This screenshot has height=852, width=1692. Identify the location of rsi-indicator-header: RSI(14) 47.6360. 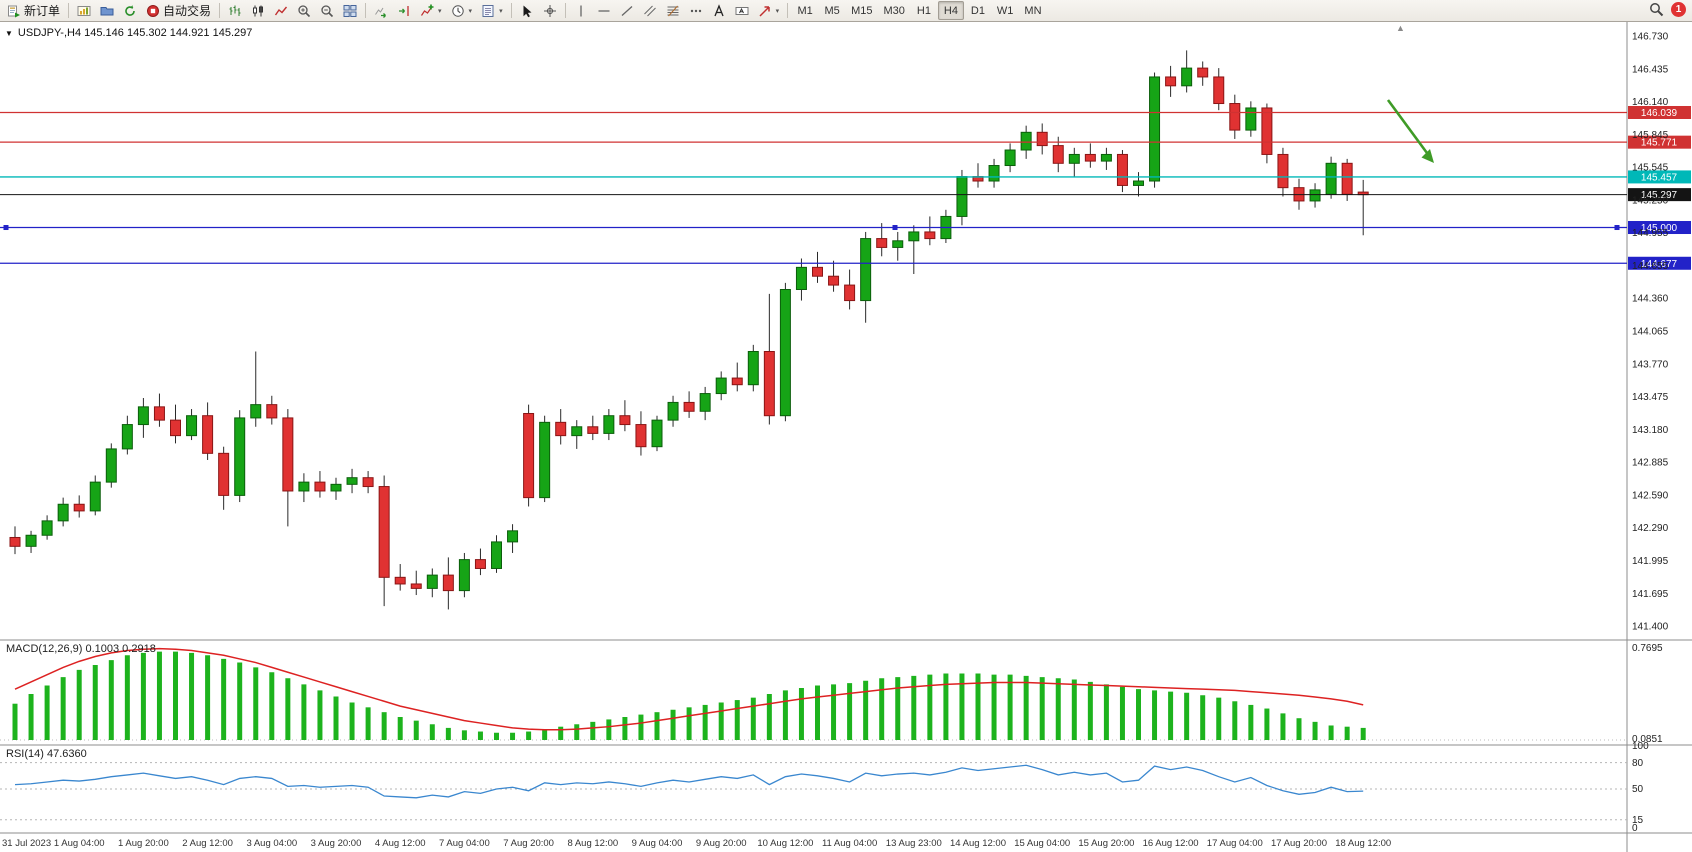
(46, 754).